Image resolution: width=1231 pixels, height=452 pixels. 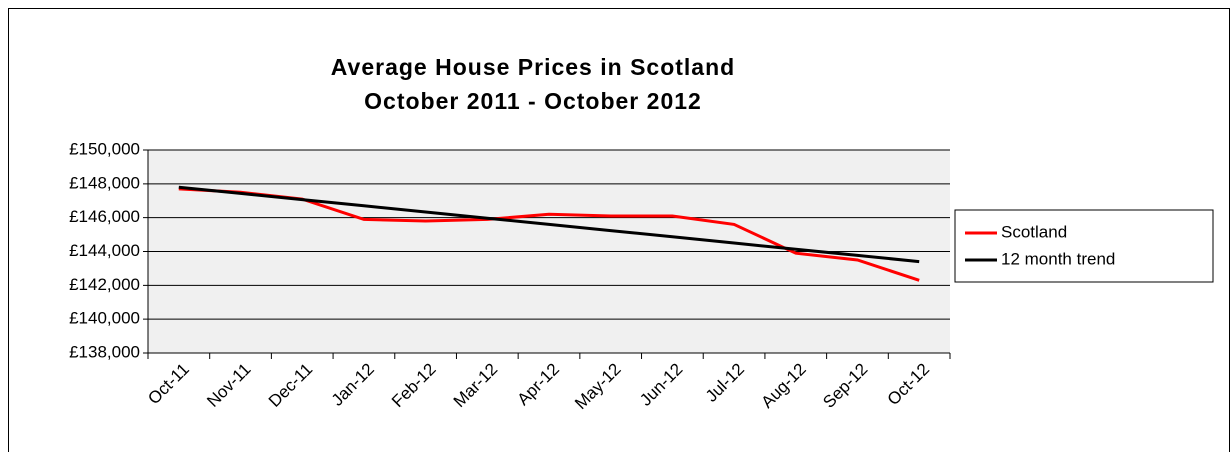 I want to click on legend-box, so click(x=1084, y=246).